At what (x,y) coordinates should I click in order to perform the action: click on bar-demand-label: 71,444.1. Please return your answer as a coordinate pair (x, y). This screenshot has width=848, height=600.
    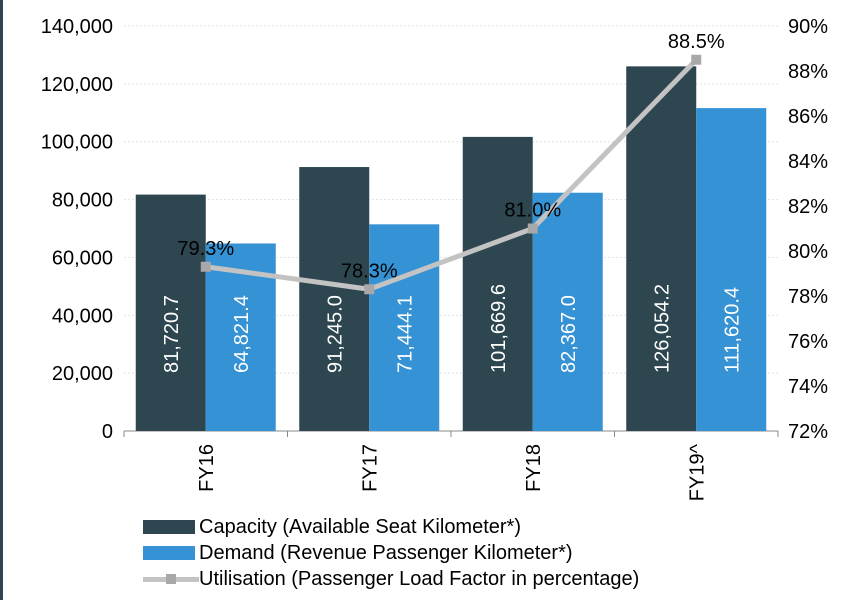
    Looking at the image, I should click on (405, 334).